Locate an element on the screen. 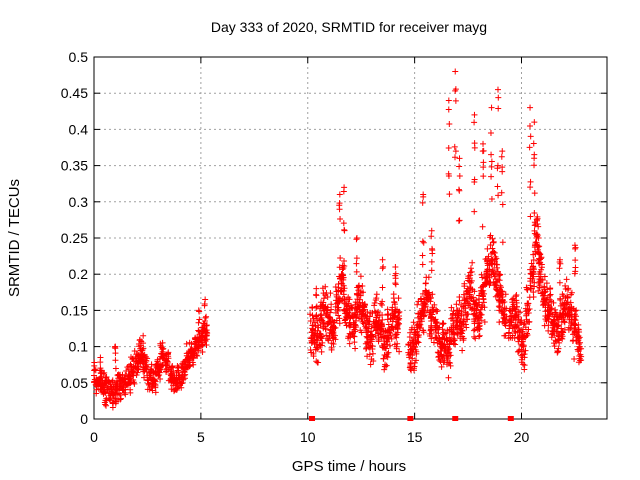  y-tick-label: 0.3 is located at coordinates (79, 202).